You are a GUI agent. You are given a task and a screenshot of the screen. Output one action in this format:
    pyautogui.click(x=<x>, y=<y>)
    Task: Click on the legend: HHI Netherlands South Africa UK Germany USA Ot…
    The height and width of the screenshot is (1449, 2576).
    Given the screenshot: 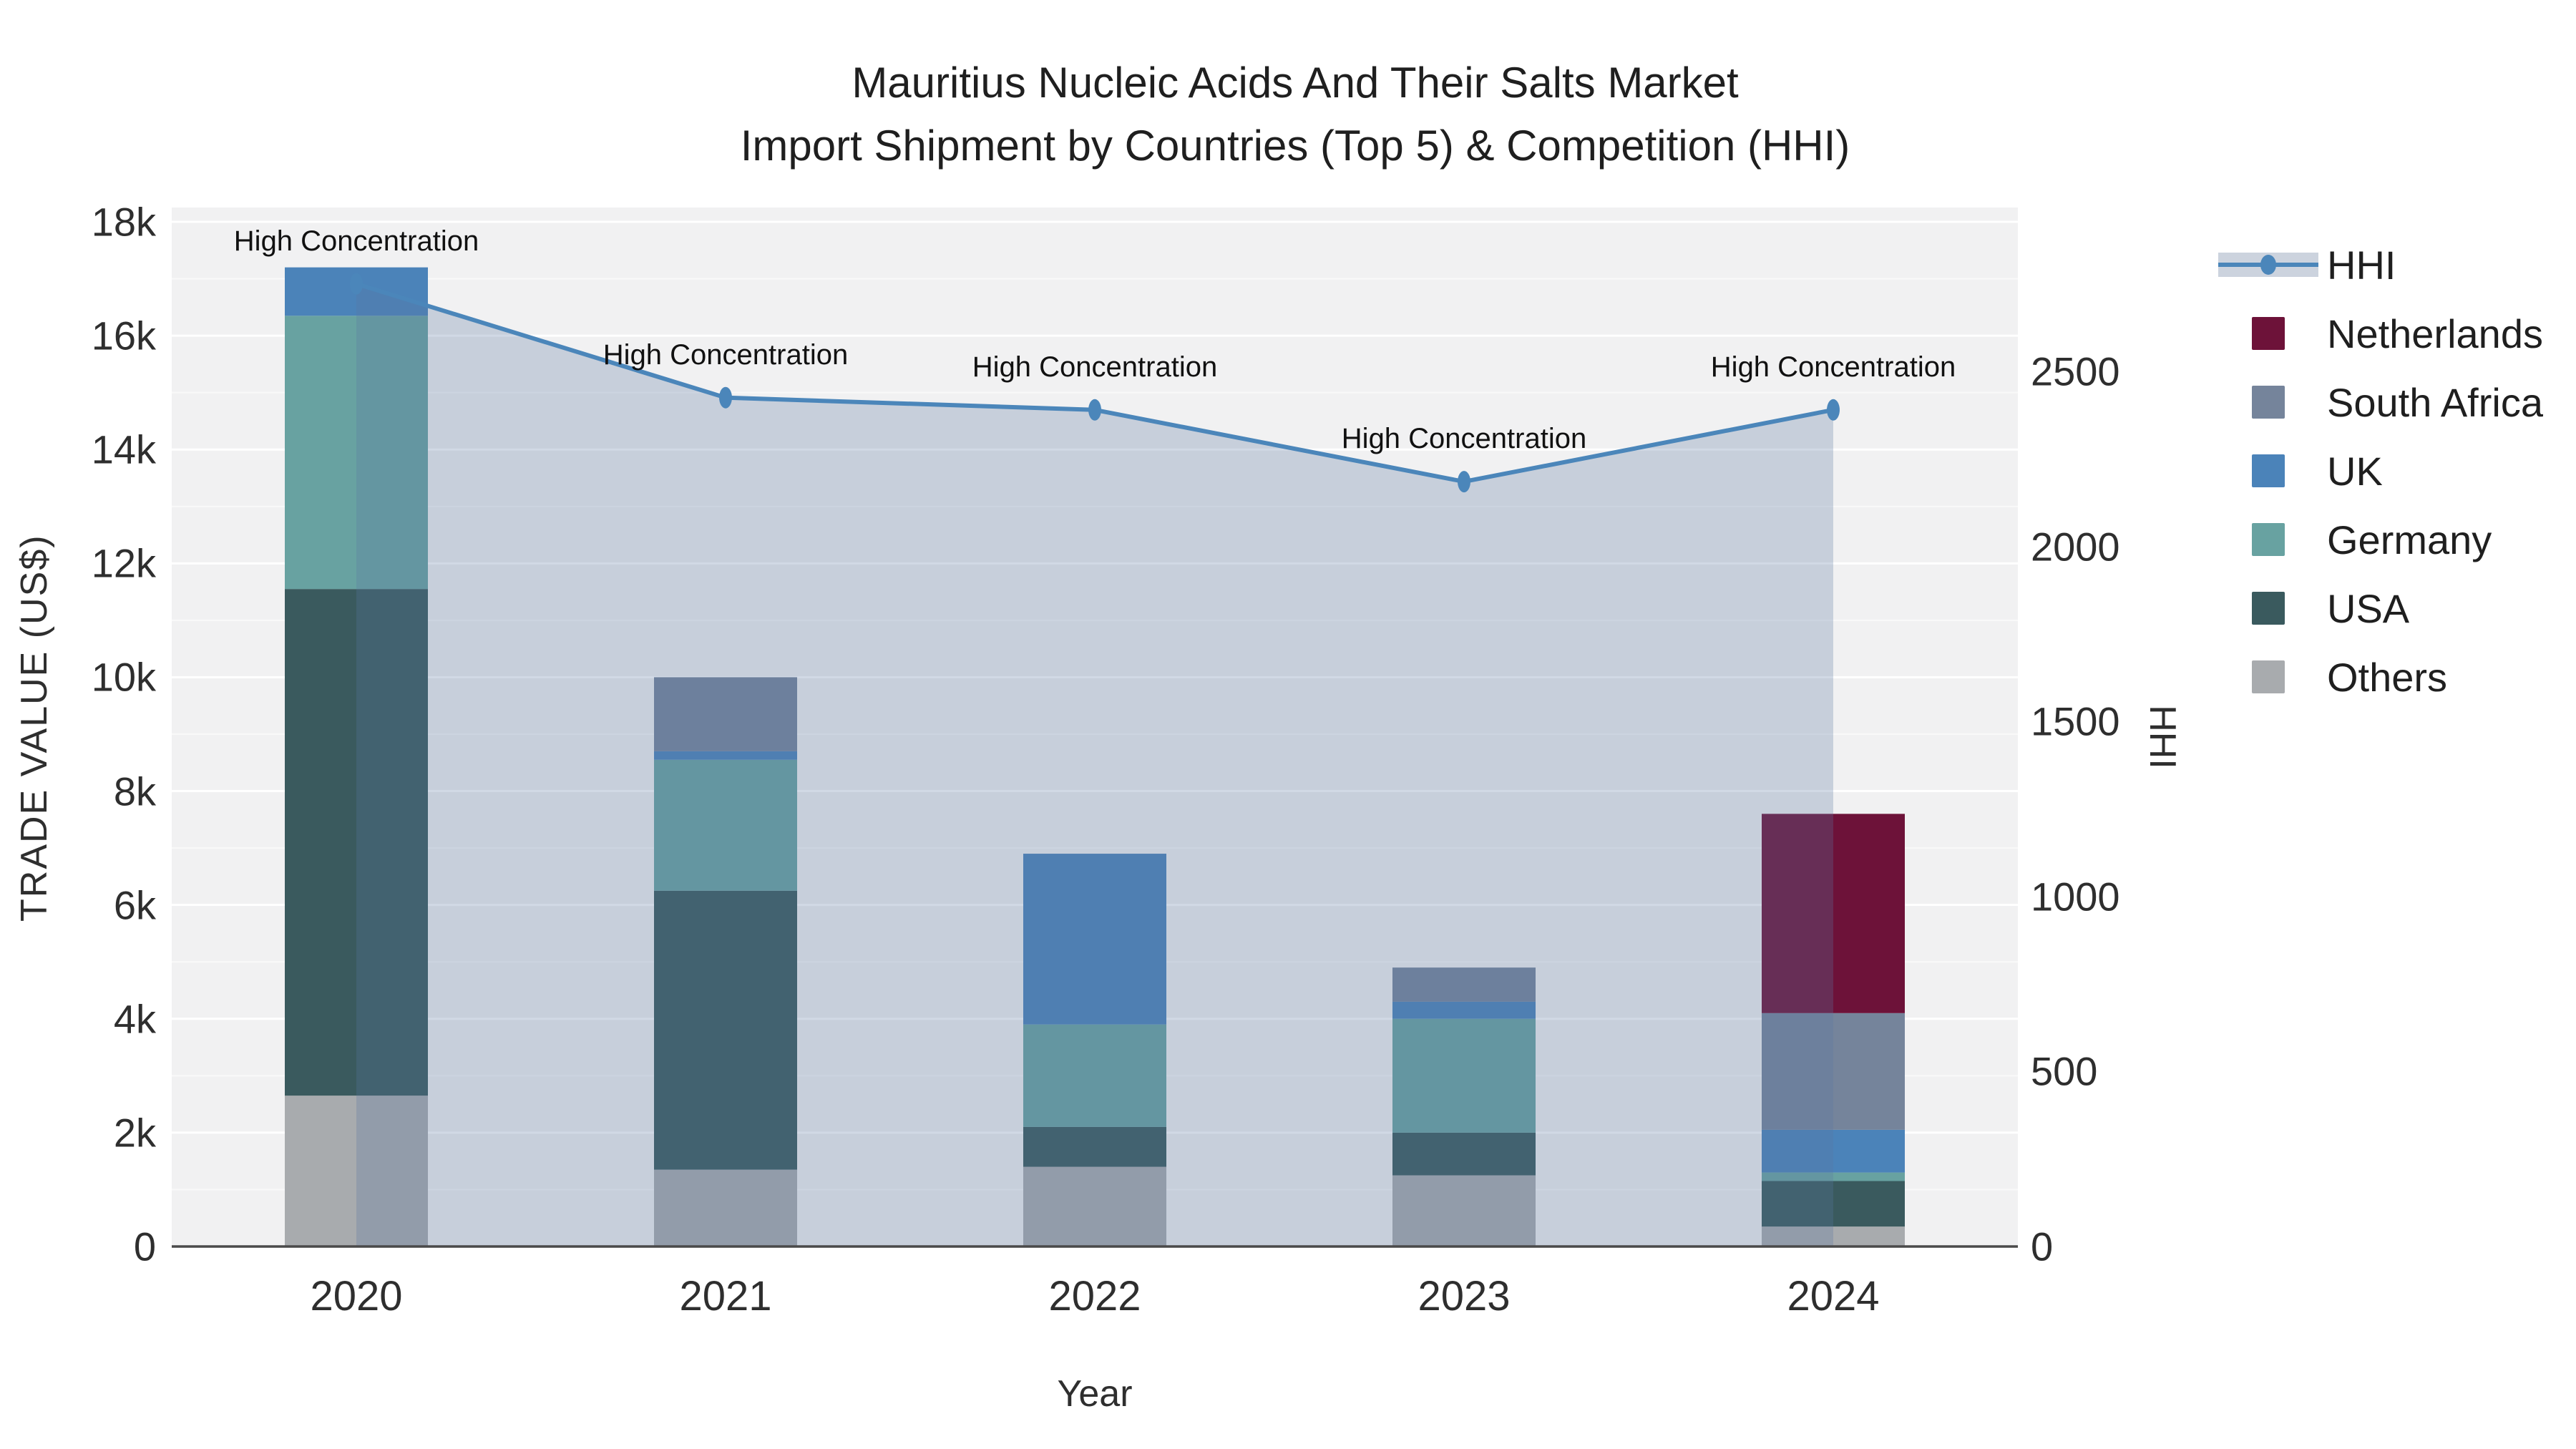 What is the action you would take?
    pyautogui.click(x=2380, y=470)
    